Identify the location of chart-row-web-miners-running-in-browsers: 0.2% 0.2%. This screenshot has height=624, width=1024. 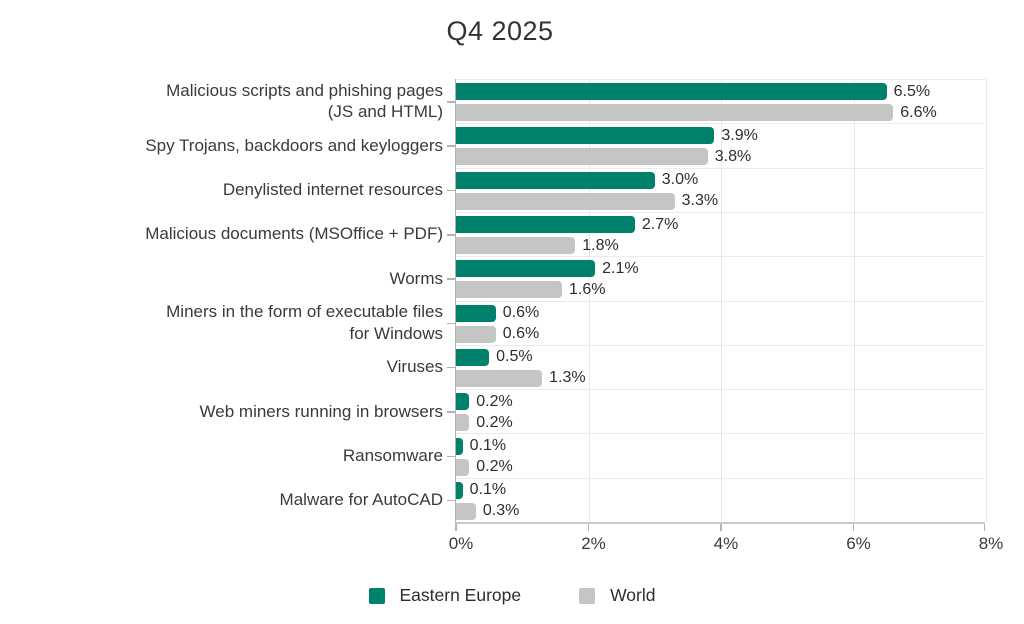
(716, 411).